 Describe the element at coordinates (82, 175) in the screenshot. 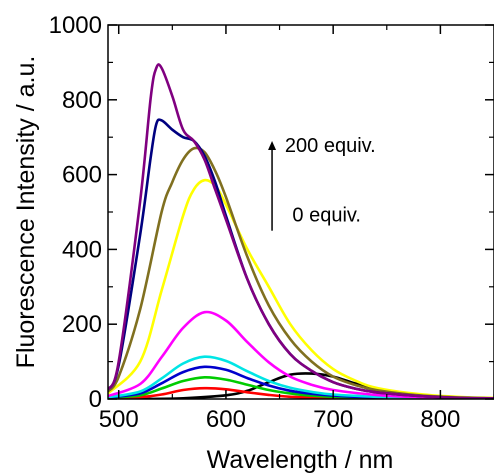

I see `y-tick-label: 600` at that location.